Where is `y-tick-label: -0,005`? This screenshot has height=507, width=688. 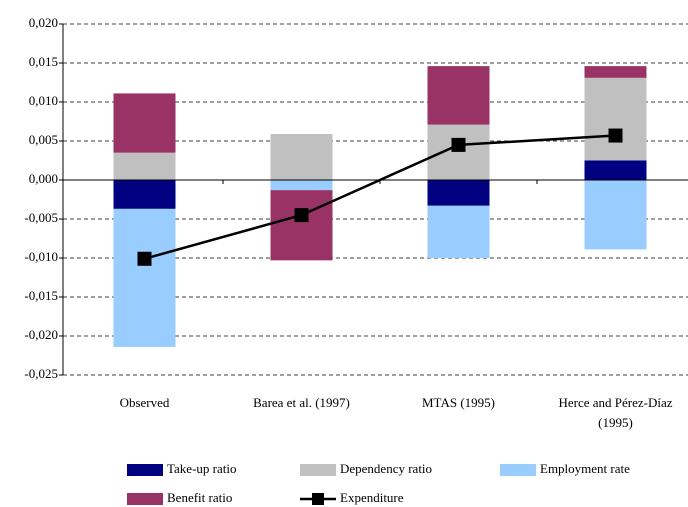 y-tick-label: -0,005 is located at coordinates (41, 217).